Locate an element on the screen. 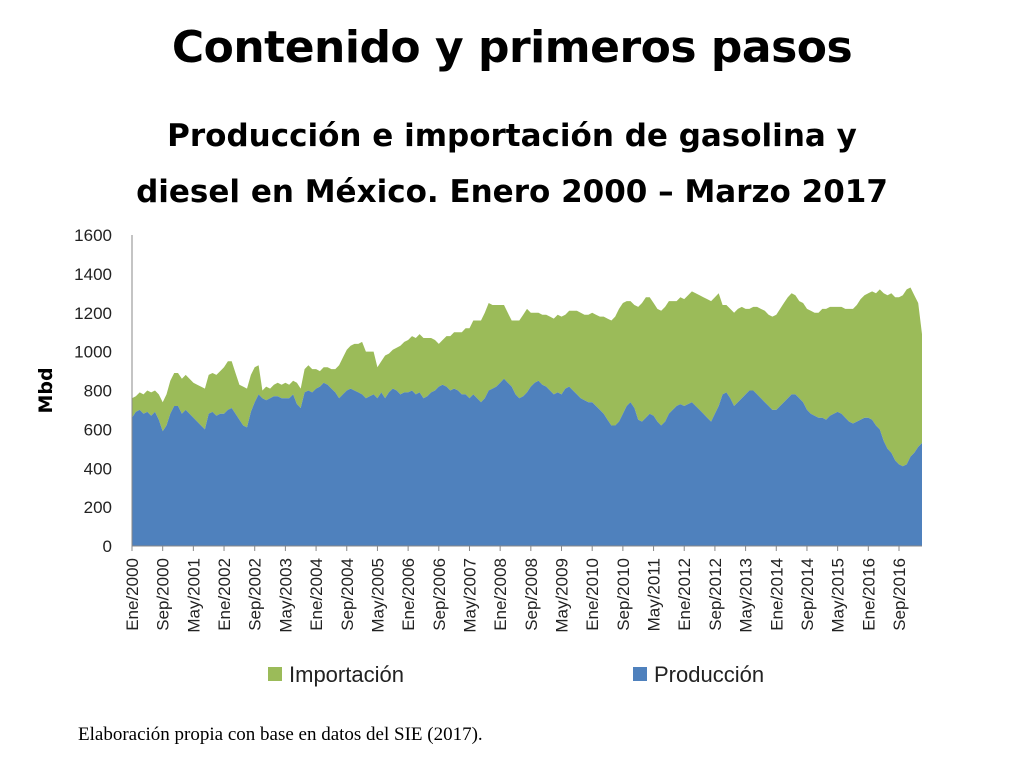 The height and width of the screenshot is (768, 1024). x-tick-label: Ene/2006 is located at coordinates (408, 594).